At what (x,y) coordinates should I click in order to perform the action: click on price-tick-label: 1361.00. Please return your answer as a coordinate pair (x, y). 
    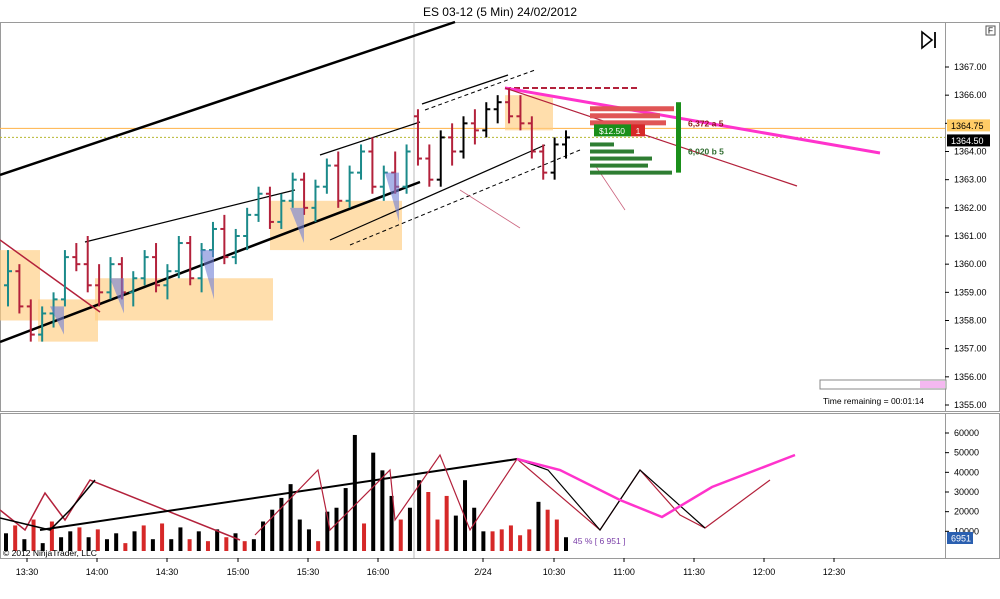
    Looking at the image, I should click on (970, 236).